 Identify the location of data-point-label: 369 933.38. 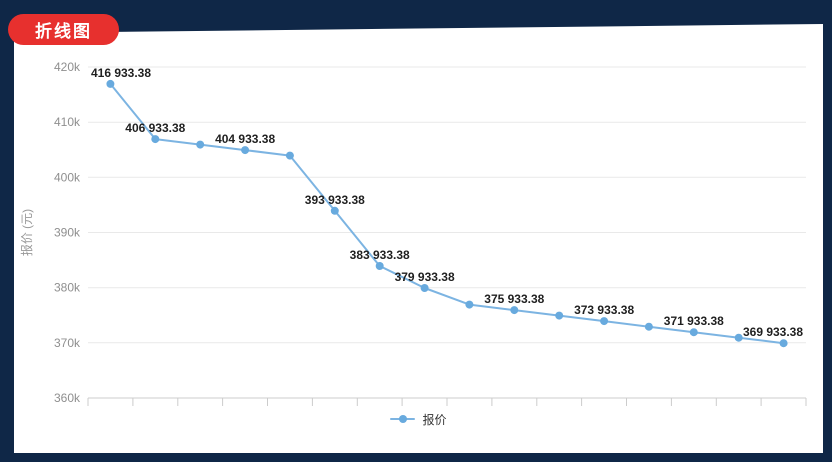
(773, 332).